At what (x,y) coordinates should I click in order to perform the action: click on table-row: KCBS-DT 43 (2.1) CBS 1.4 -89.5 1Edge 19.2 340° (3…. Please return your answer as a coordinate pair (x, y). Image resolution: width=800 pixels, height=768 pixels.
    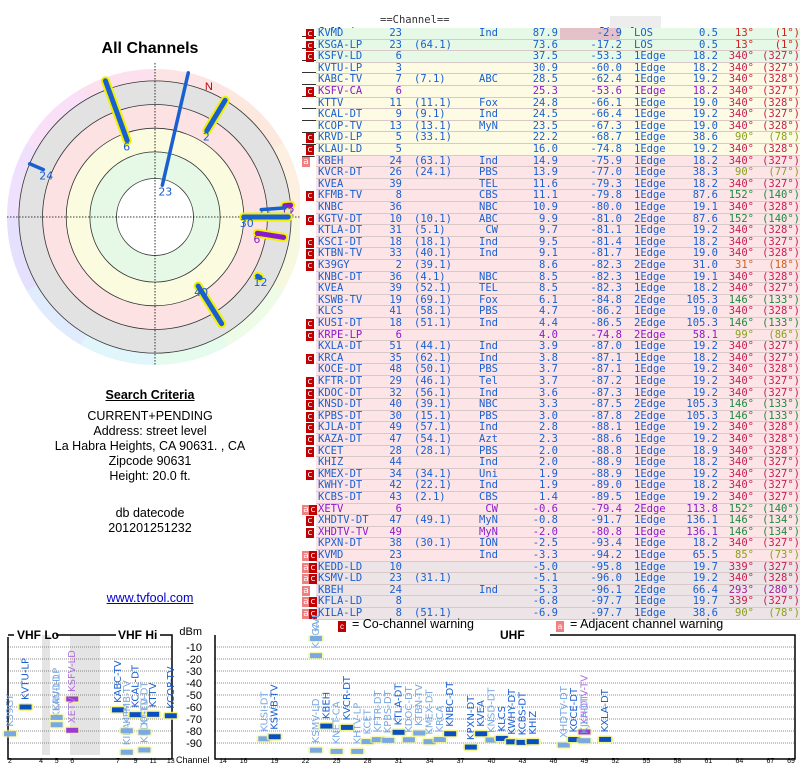
    Looking at the image, I should click on (551, 497).